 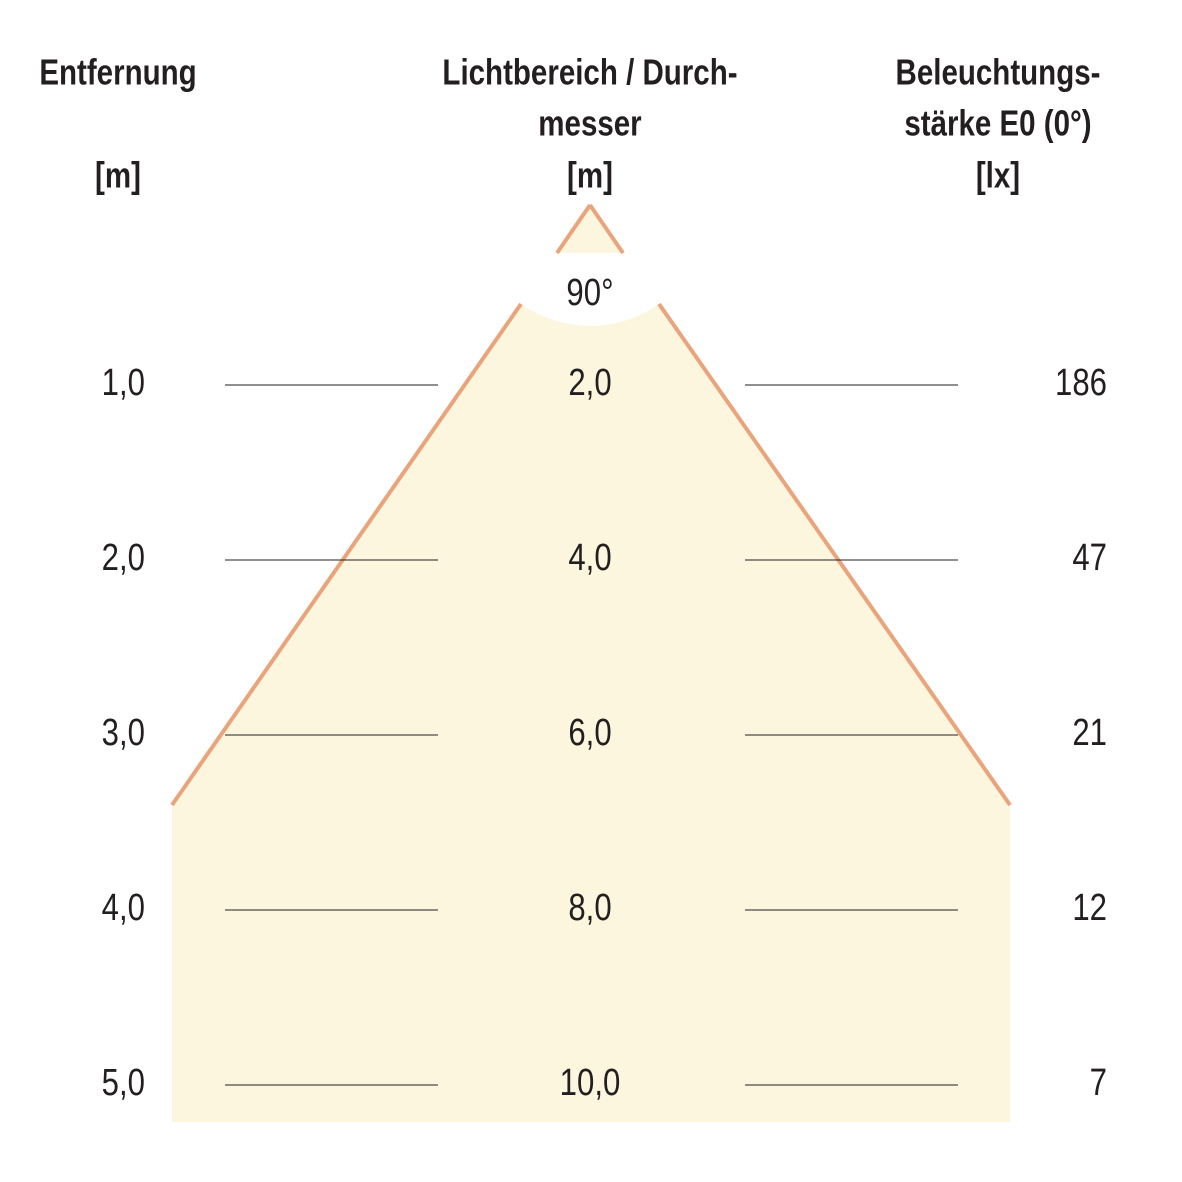 I want to click on angle-gap, so click(x=590, y=265).